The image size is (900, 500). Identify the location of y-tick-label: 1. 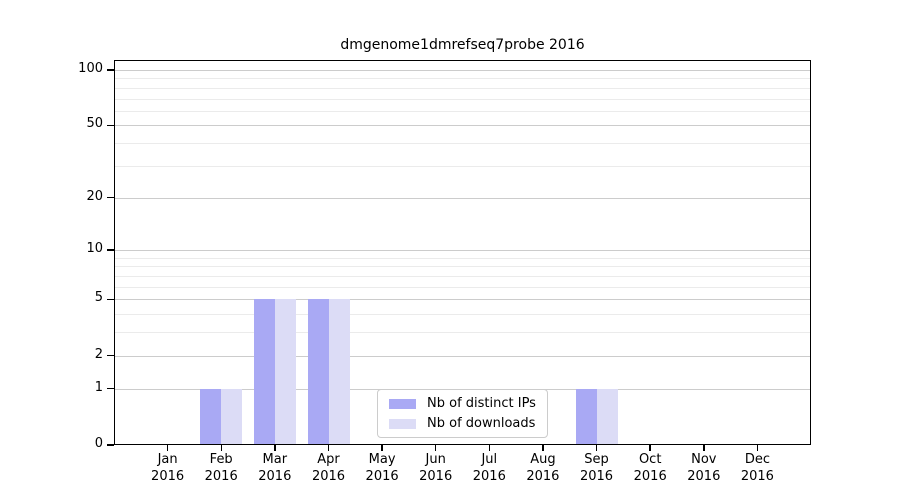
(98, 387).